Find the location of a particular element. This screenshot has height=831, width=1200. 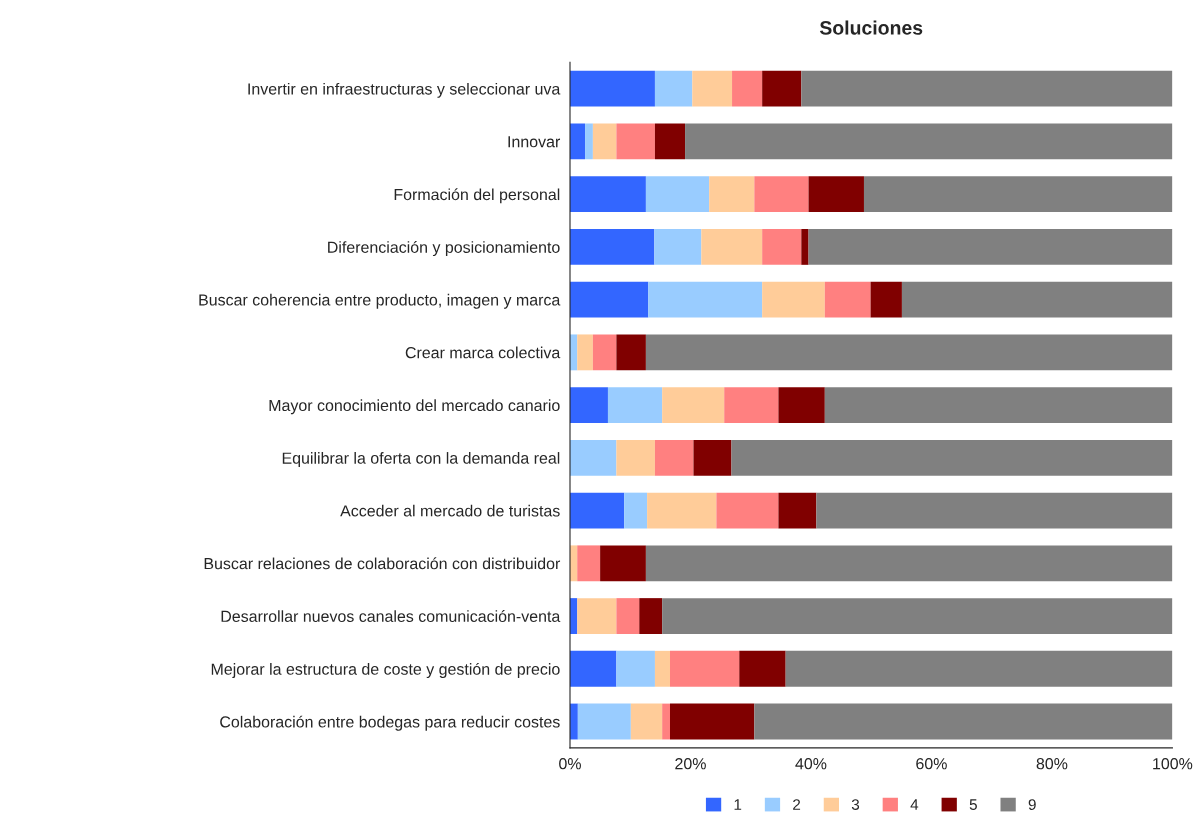

x-tick-label: 100% is located at coordinates (1173, 764).